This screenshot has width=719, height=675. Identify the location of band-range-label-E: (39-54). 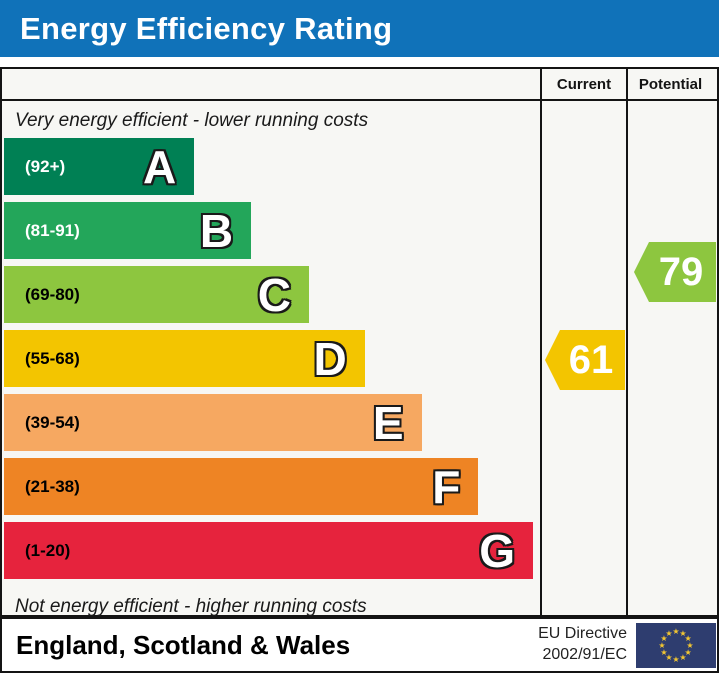
(52, 422).